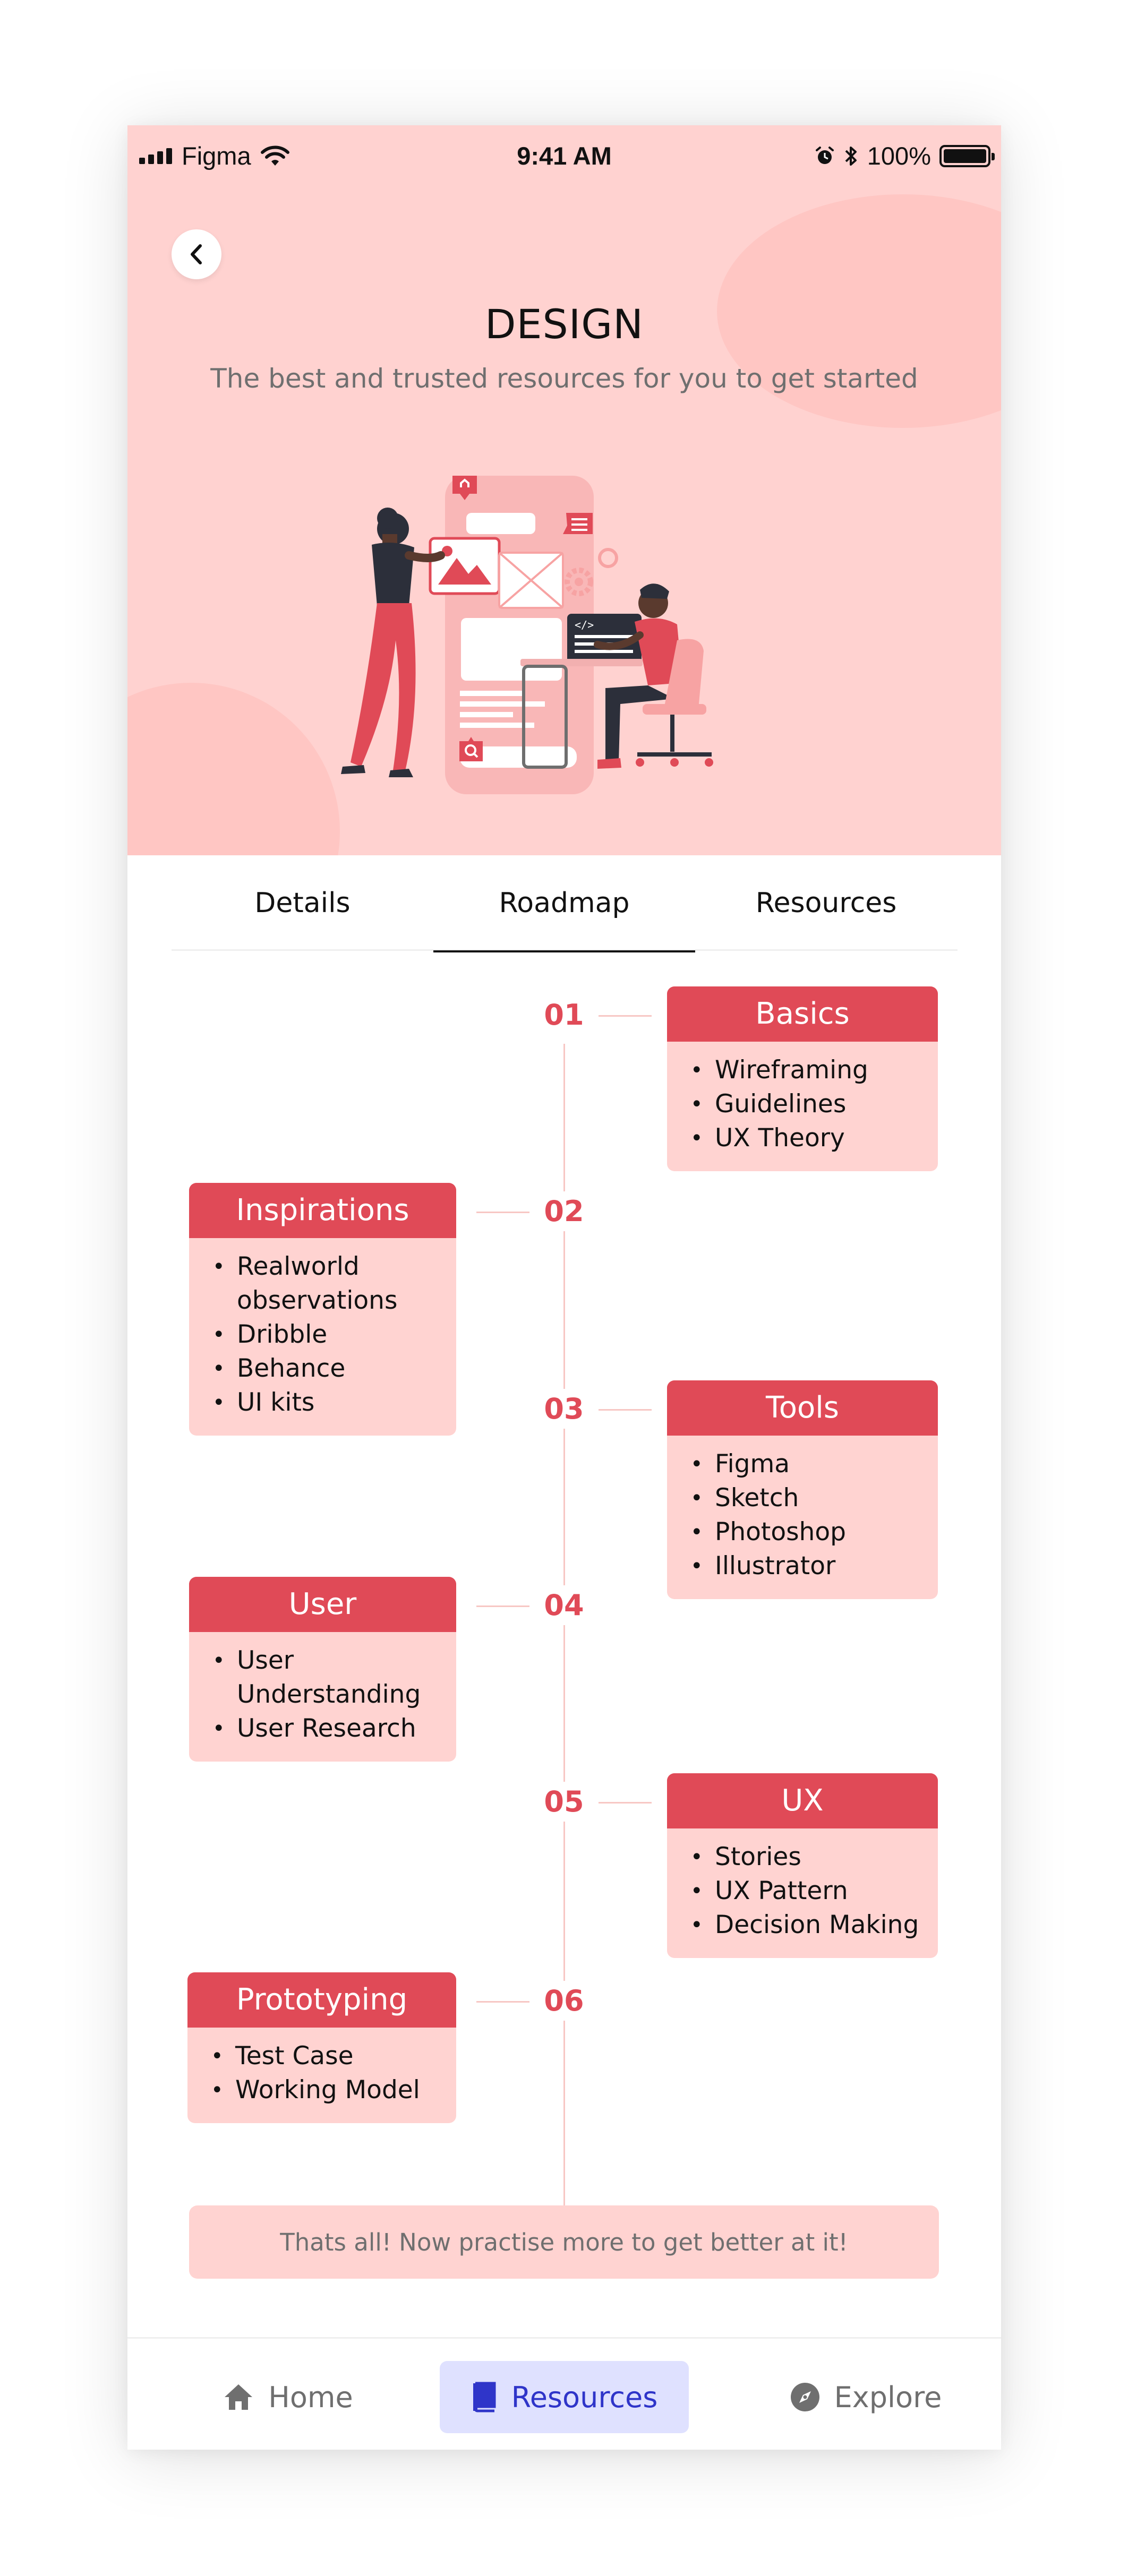  I want to click on list-item: User Understanding, so click(326, 1678).